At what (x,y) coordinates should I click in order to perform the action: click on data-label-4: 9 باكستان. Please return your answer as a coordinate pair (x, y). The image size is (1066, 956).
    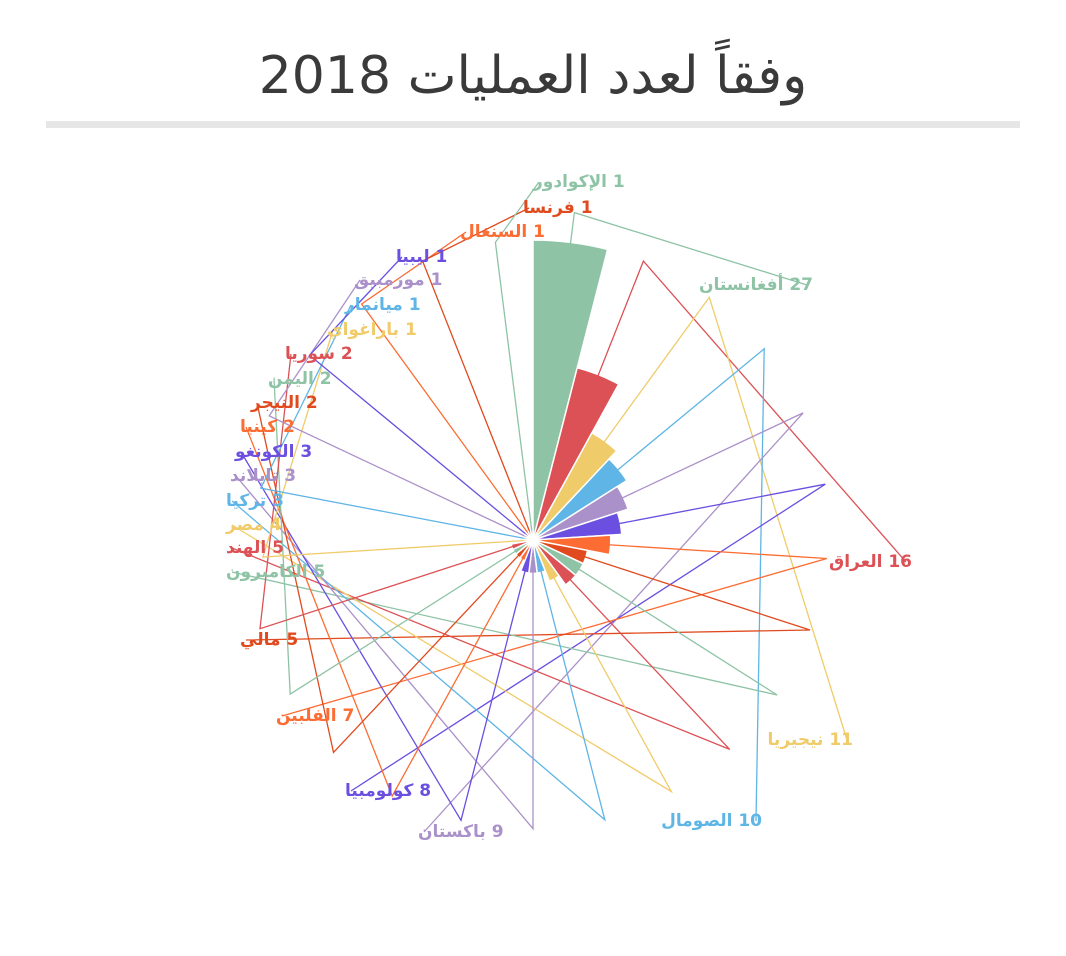
    Looking at the image, I should click on (461, 832).